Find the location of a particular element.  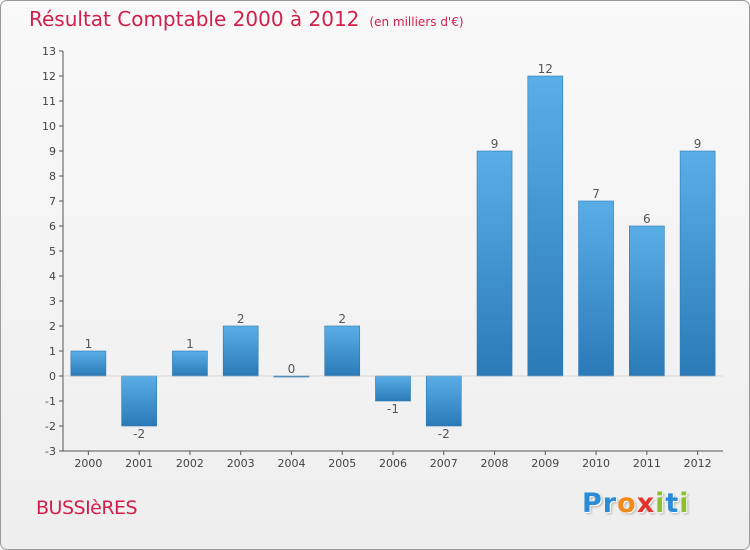

y-tick-label: 3 is located at coordinates (52, 301).